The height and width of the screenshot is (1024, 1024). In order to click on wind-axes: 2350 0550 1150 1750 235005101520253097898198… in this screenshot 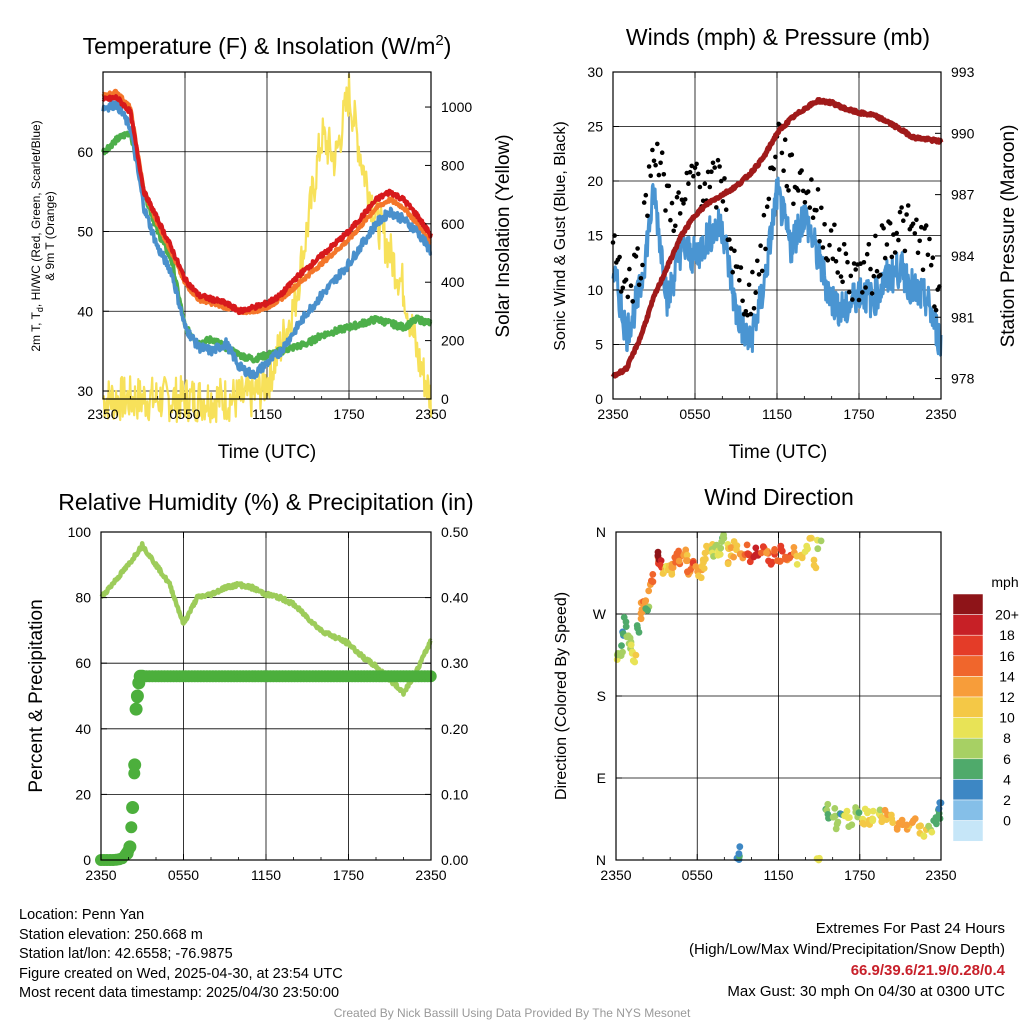, I will do `click(780, 243)`.